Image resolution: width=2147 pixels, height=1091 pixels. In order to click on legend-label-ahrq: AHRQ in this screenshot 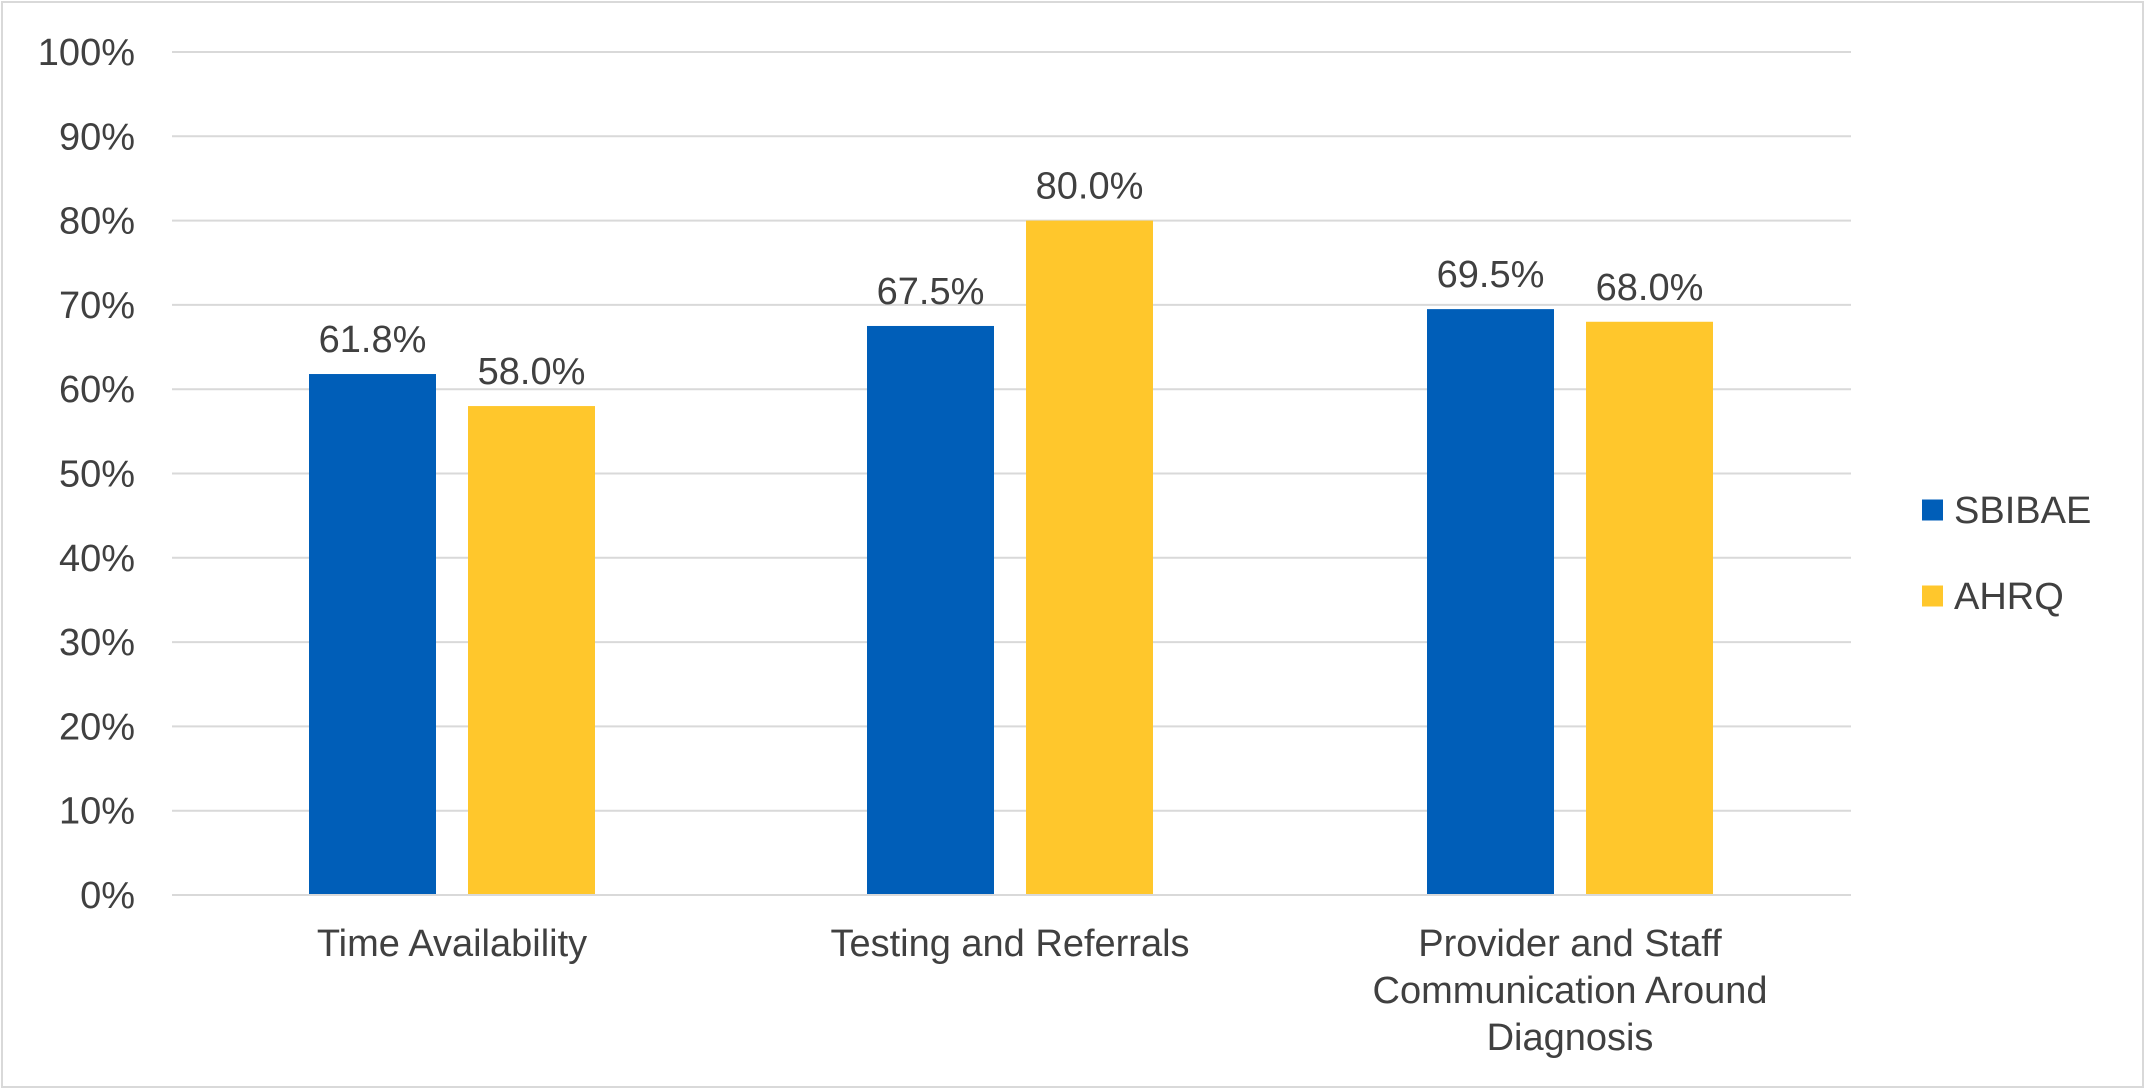, I will do `click(2009, 597)`.